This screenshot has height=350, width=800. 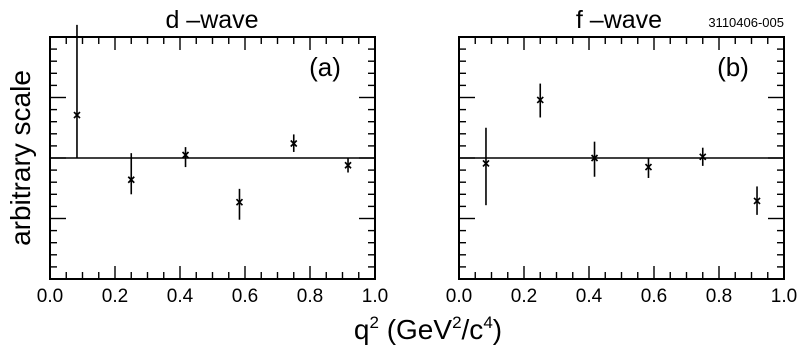 I want to click on panel-label: (b), so click(x=733, y=67).